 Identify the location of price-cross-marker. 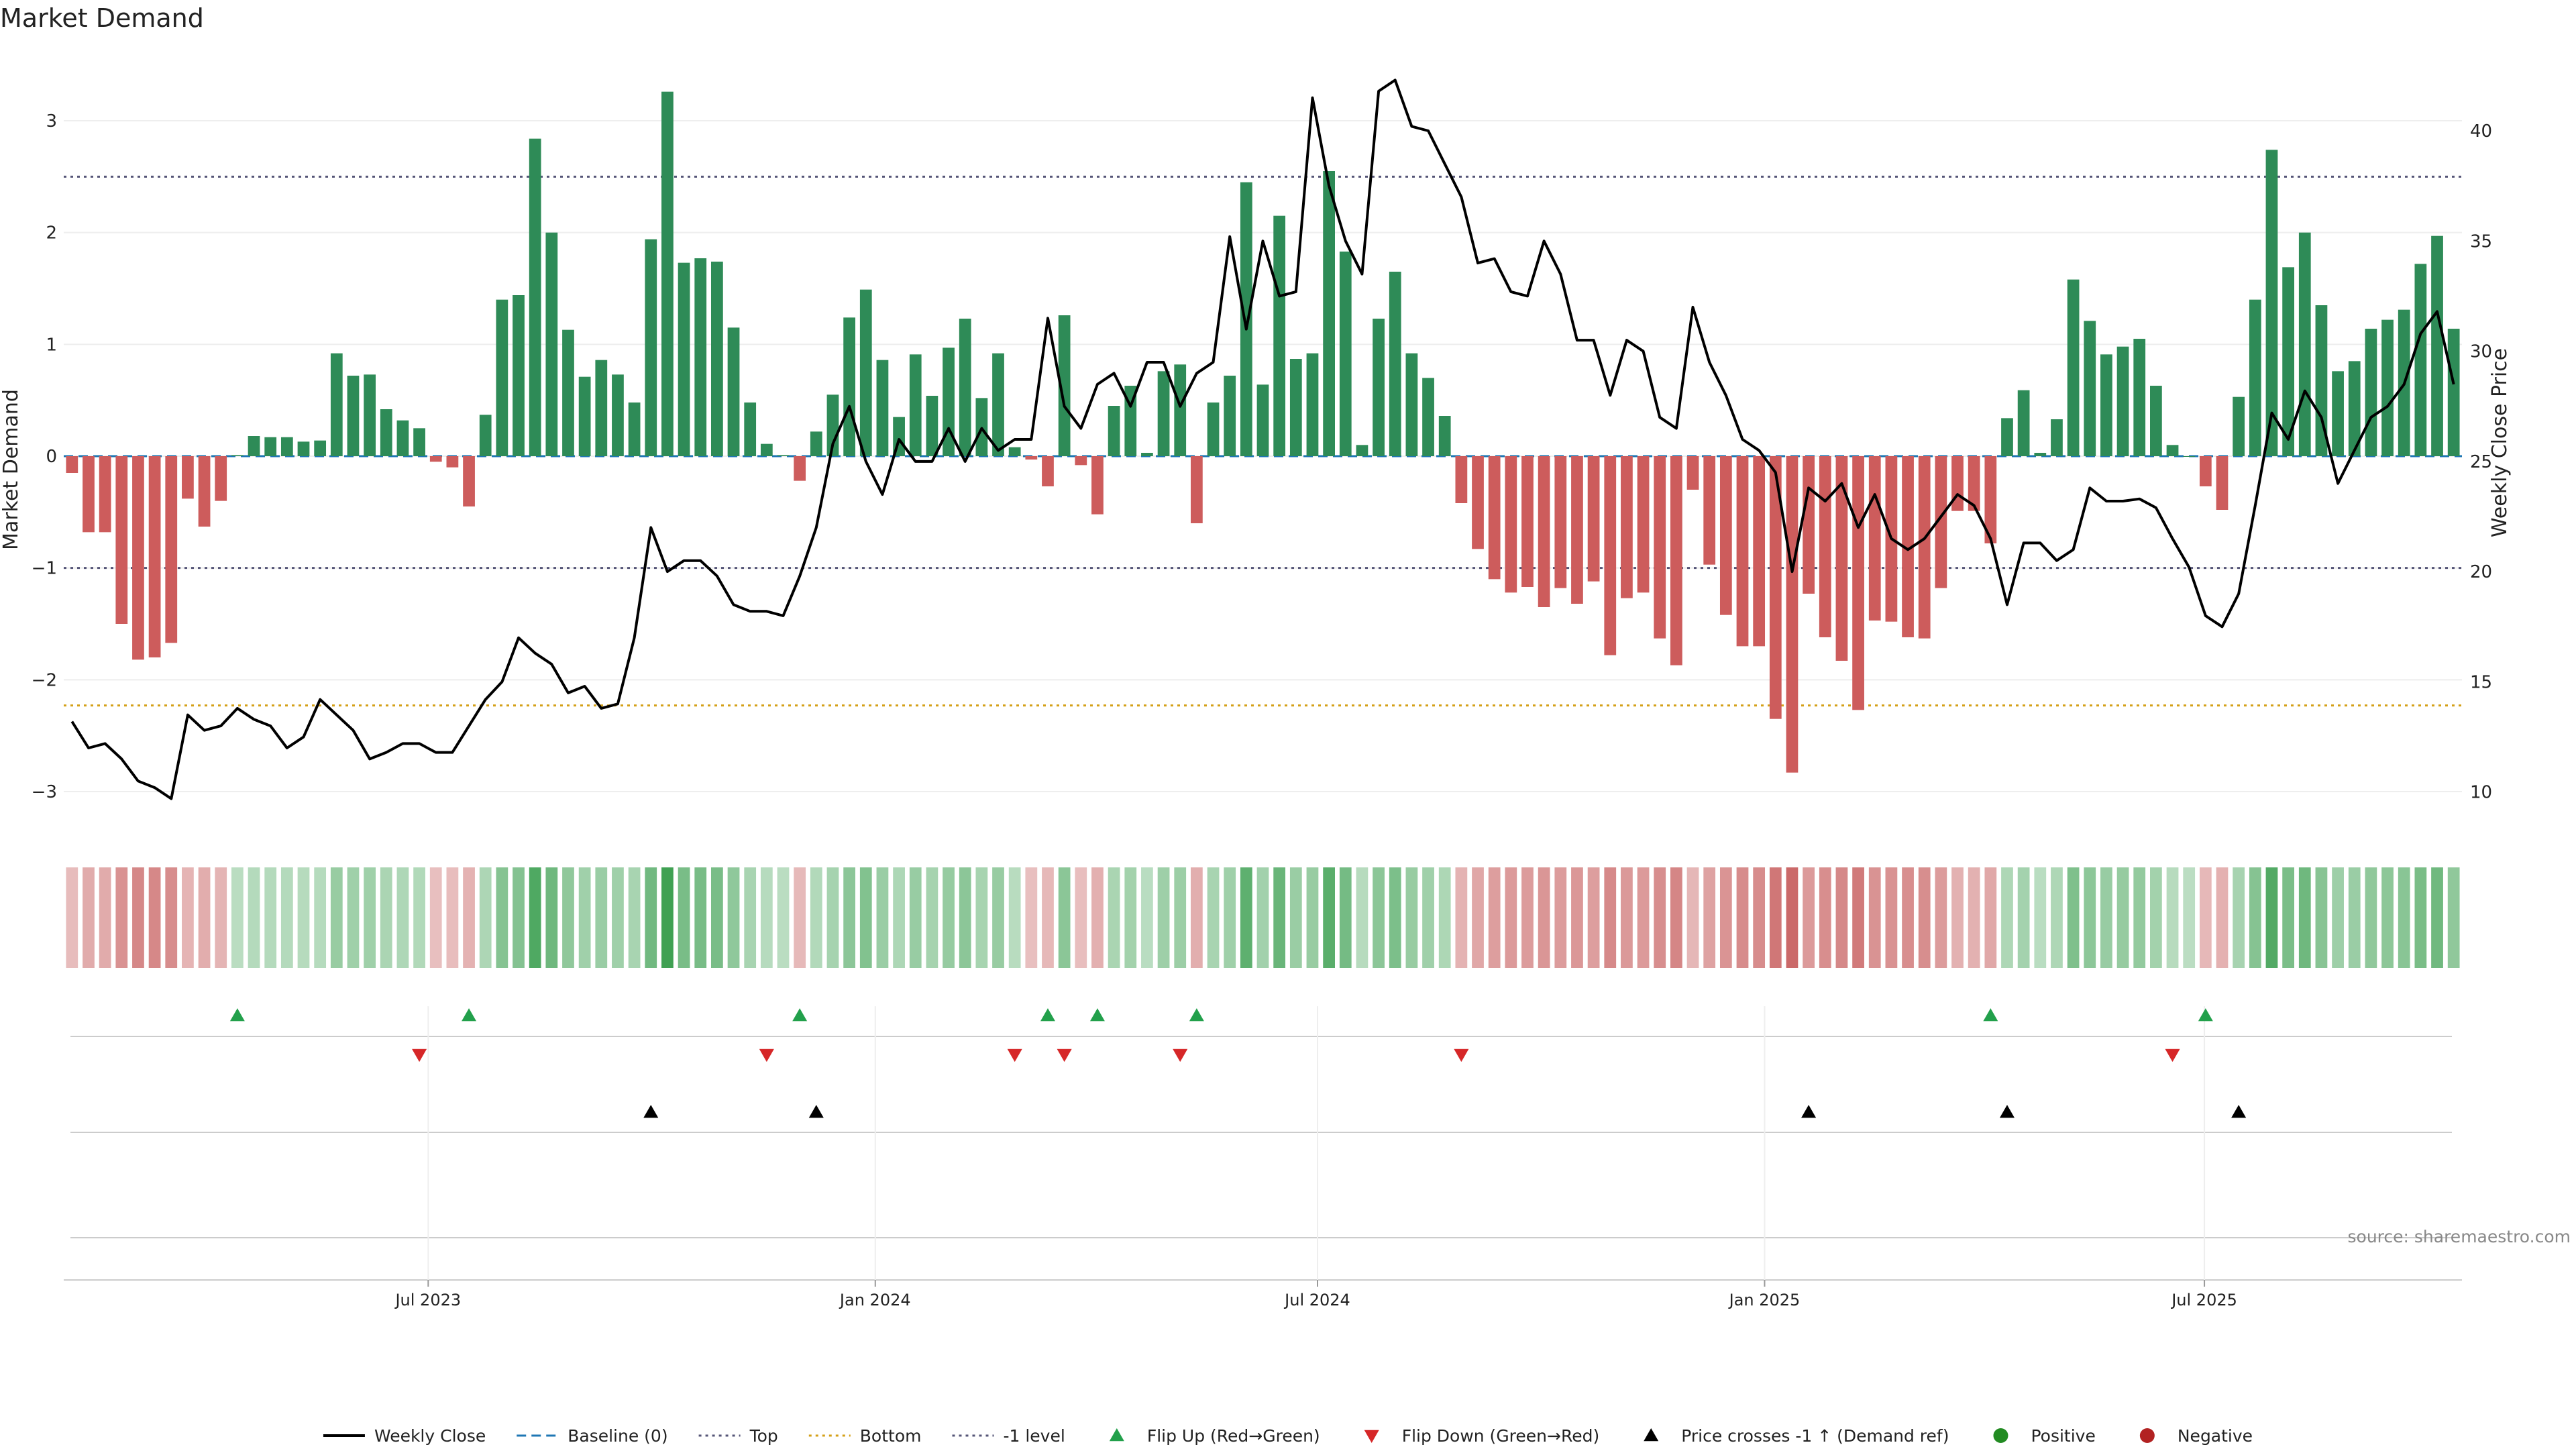
(1809, 1111).